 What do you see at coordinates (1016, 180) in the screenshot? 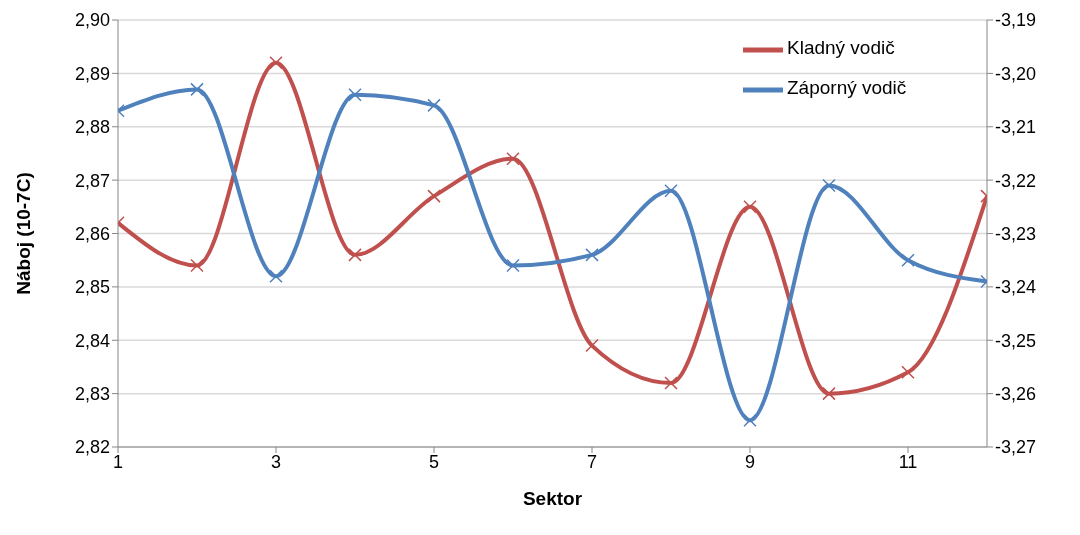
I see `y2-tick-label: -3,22` at bounding box center [1016, 180].